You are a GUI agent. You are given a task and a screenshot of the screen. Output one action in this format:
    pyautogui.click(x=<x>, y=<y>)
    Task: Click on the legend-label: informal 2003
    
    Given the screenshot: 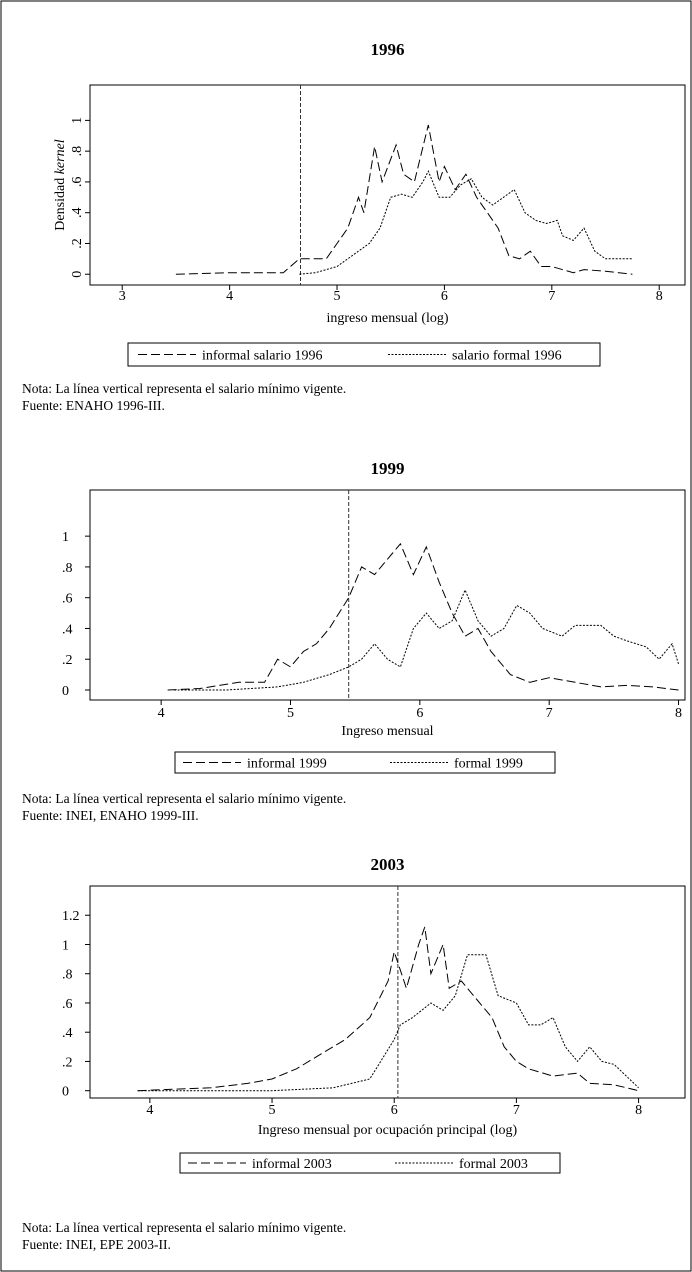 What is the action you would take?
    pyautogui.click(x=292, y=1164)
    